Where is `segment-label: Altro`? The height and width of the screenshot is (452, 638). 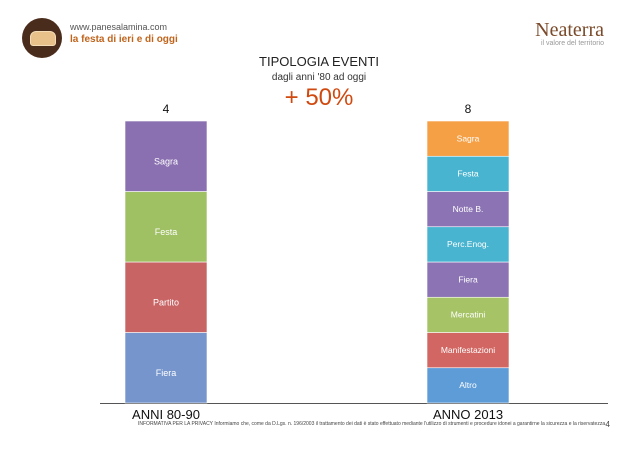
segment-label: Altro is located at coordinates (468, 385).